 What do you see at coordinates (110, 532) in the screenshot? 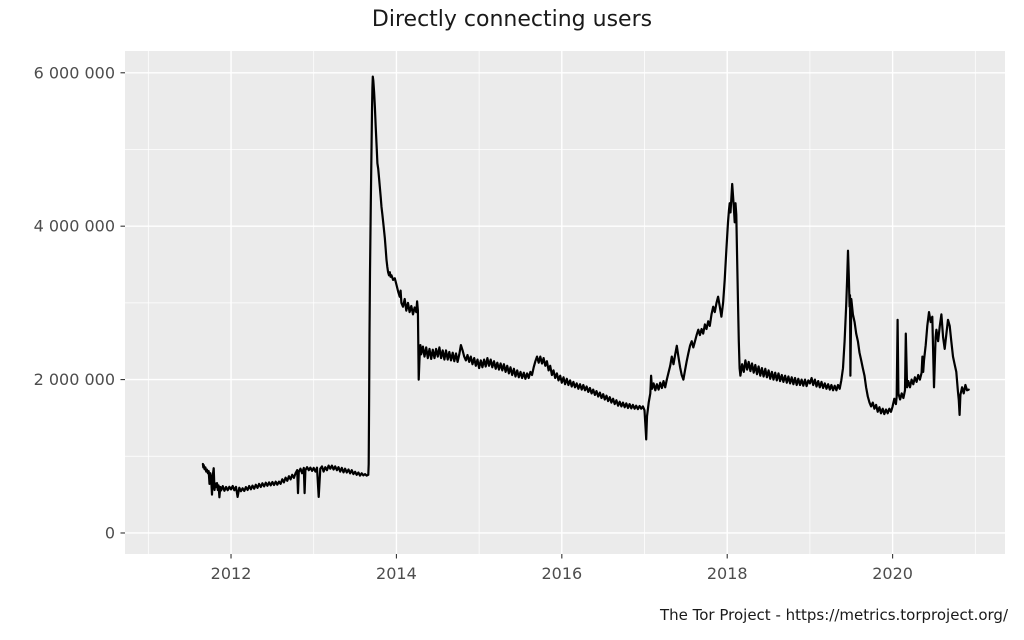
I see `y-tick-label: 0` at bounding box center [110, 532].